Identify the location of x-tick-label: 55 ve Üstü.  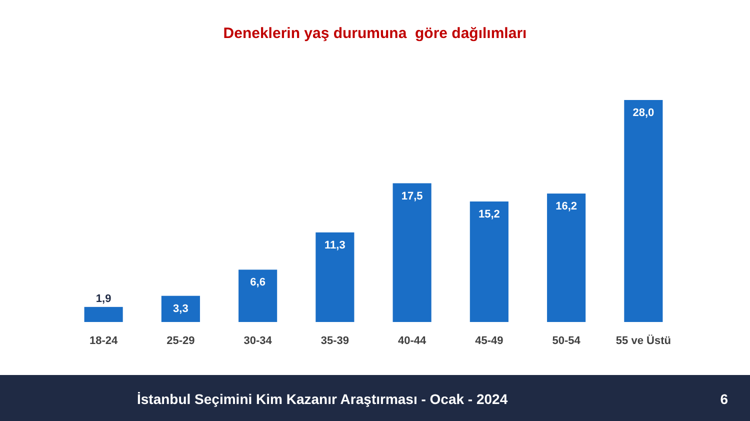
(643, 340).